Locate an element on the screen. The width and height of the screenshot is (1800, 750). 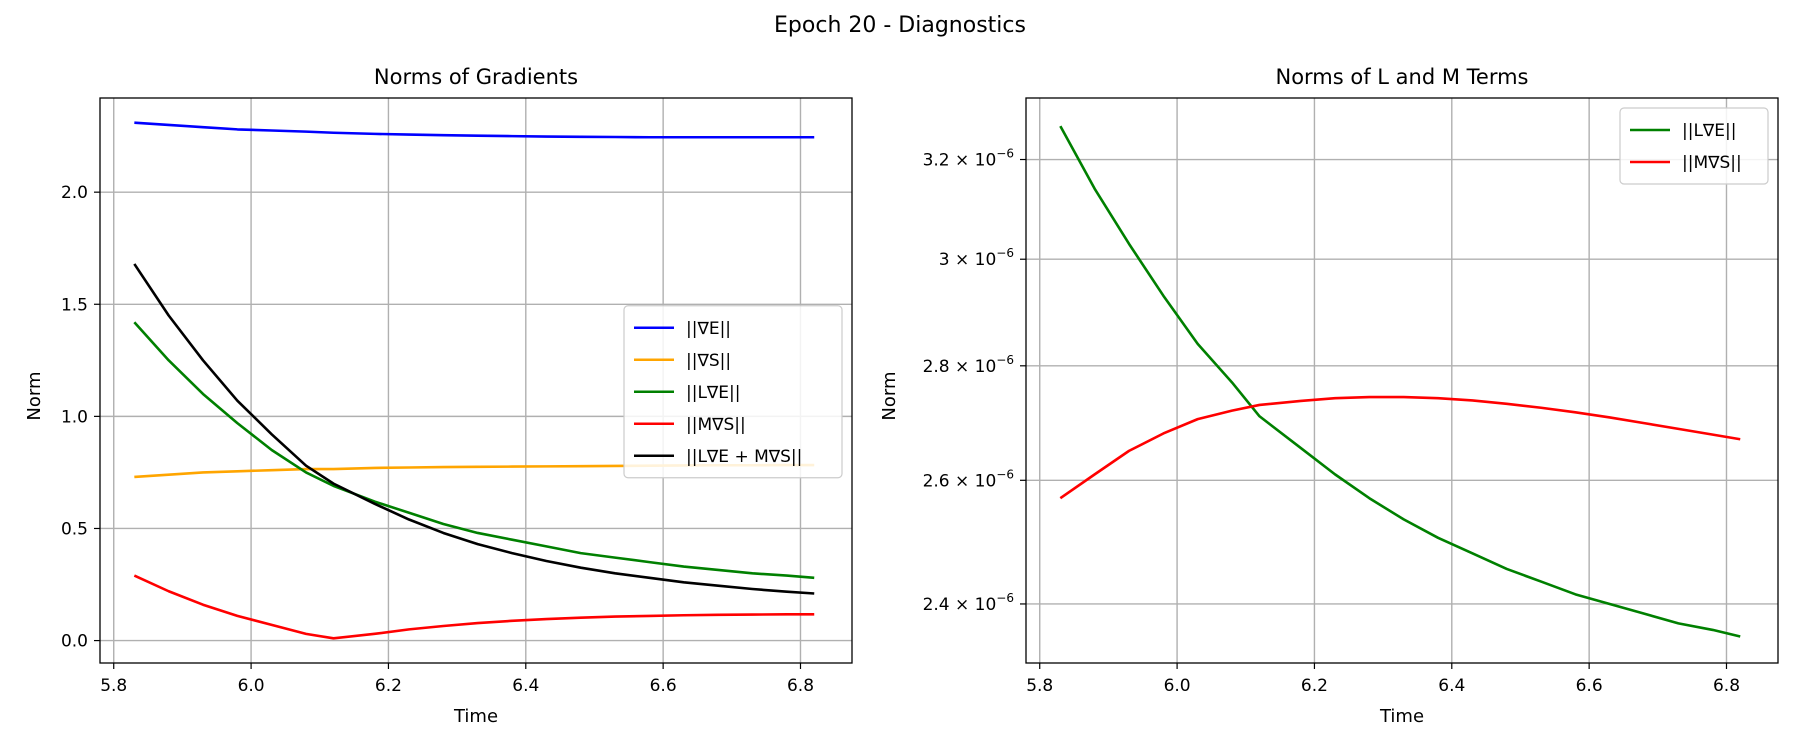
y-tick-label: 3 × 10⁻⁶ is located at coordinates (976, 258).